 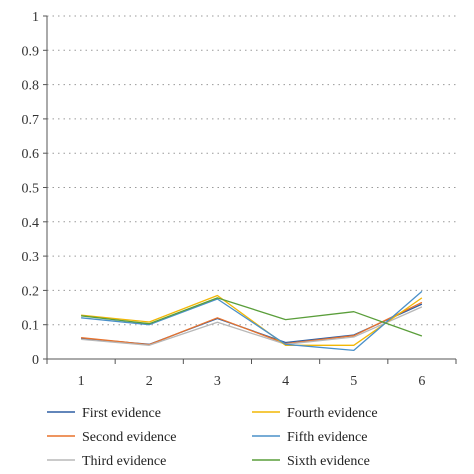 I want to click on y-tick-label: 0.4, so click(x=31, y=223).